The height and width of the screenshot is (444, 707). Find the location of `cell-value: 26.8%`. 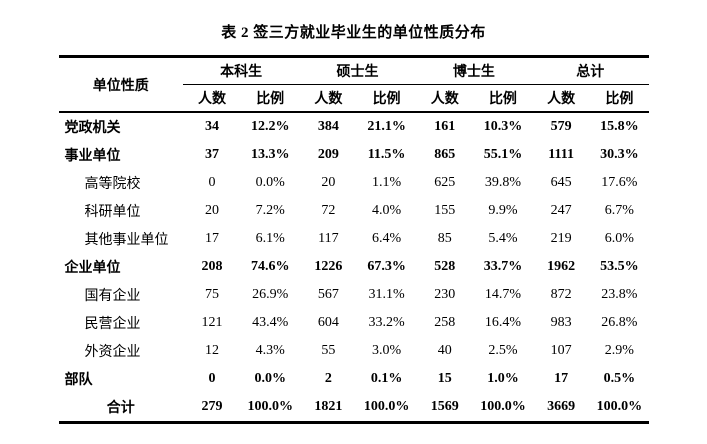

cell-value: 26.8% is located at coordinates (619, 322).